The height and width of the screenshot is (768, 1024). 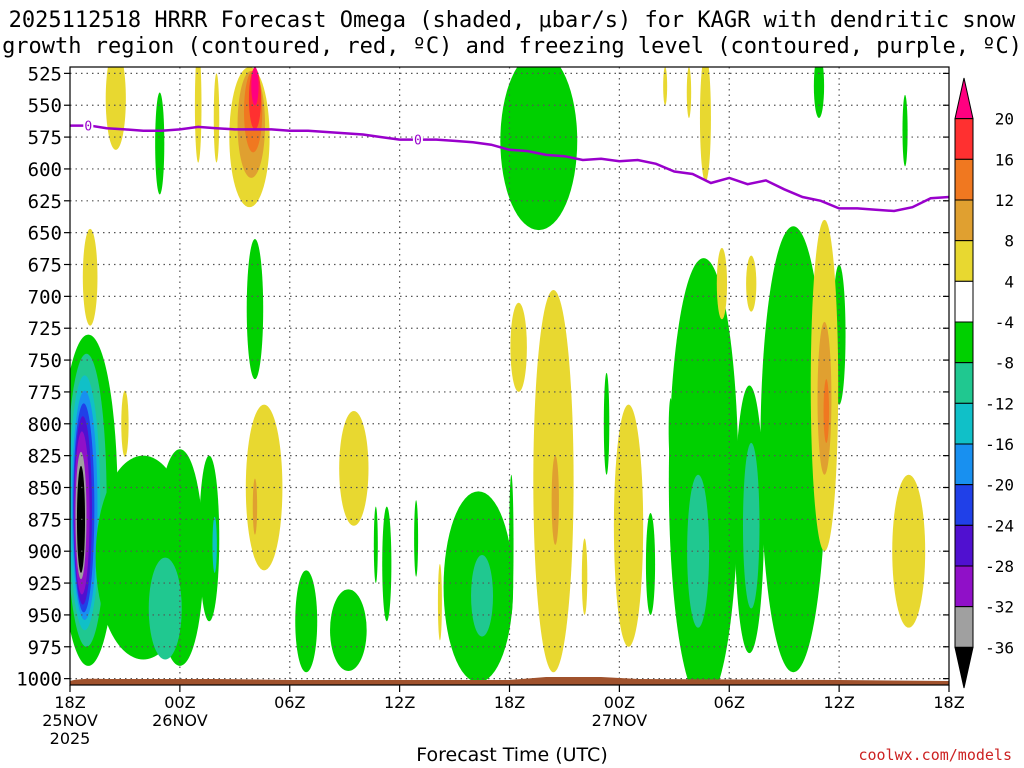 I want to click on y-tick-label: 975, so click(x=45, y=648).